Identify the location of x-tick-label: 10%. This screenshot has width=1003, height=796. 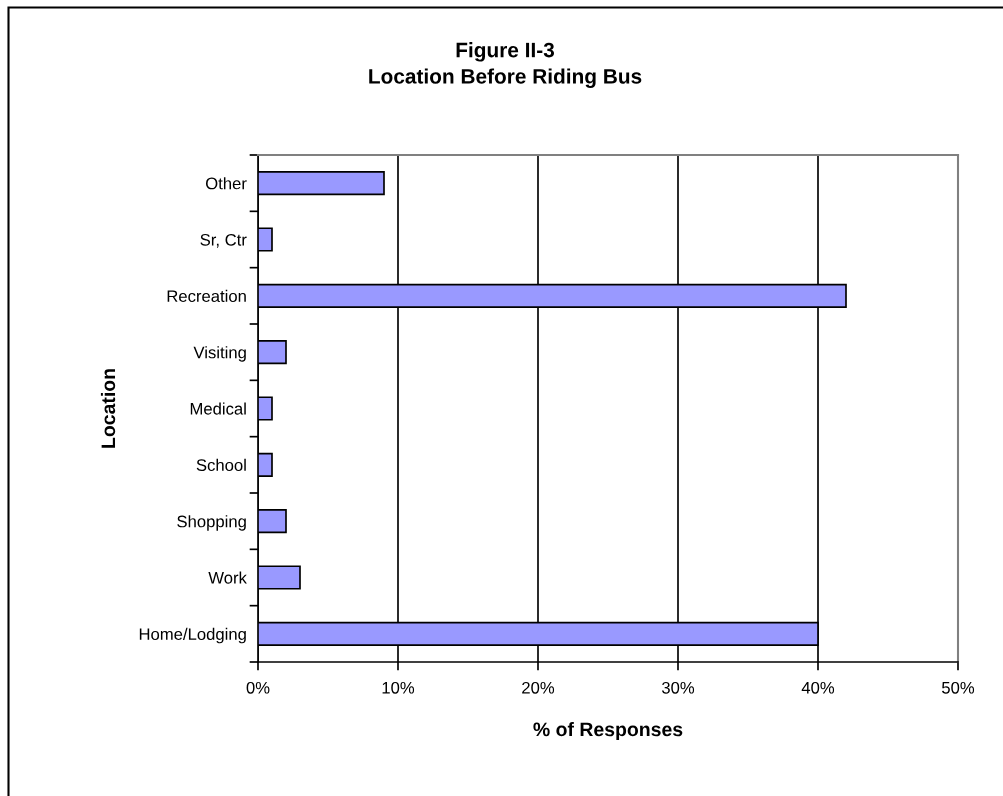
(398, 687).